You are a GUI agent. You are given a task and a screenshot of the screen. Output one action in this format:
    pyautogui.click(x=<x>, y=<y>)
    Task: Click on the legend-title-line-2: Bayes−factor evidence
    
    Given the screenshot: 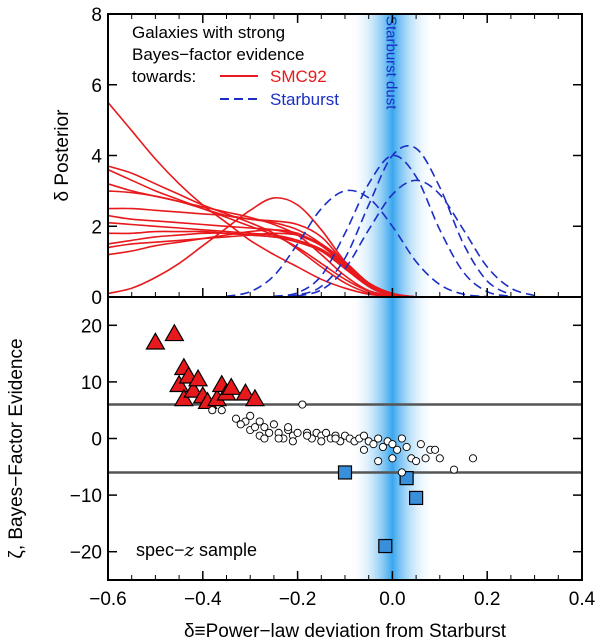 What is the action you would take?
    pyautogui.click(x=218, y=54)
    